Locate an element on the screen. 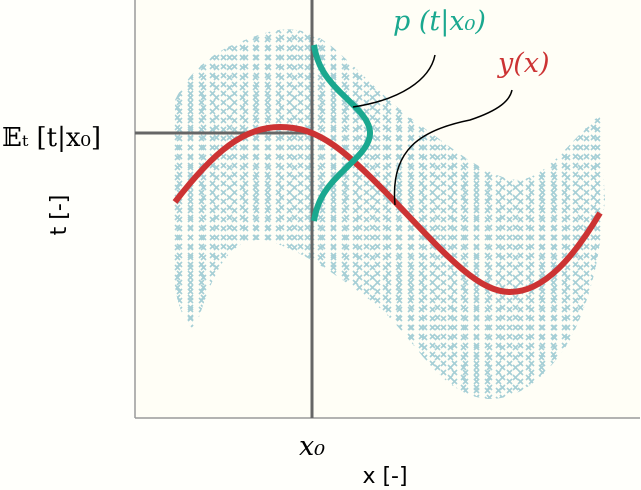 The image size is (641, 490). mean-label: y(x) is located at coordinates (523, 63).